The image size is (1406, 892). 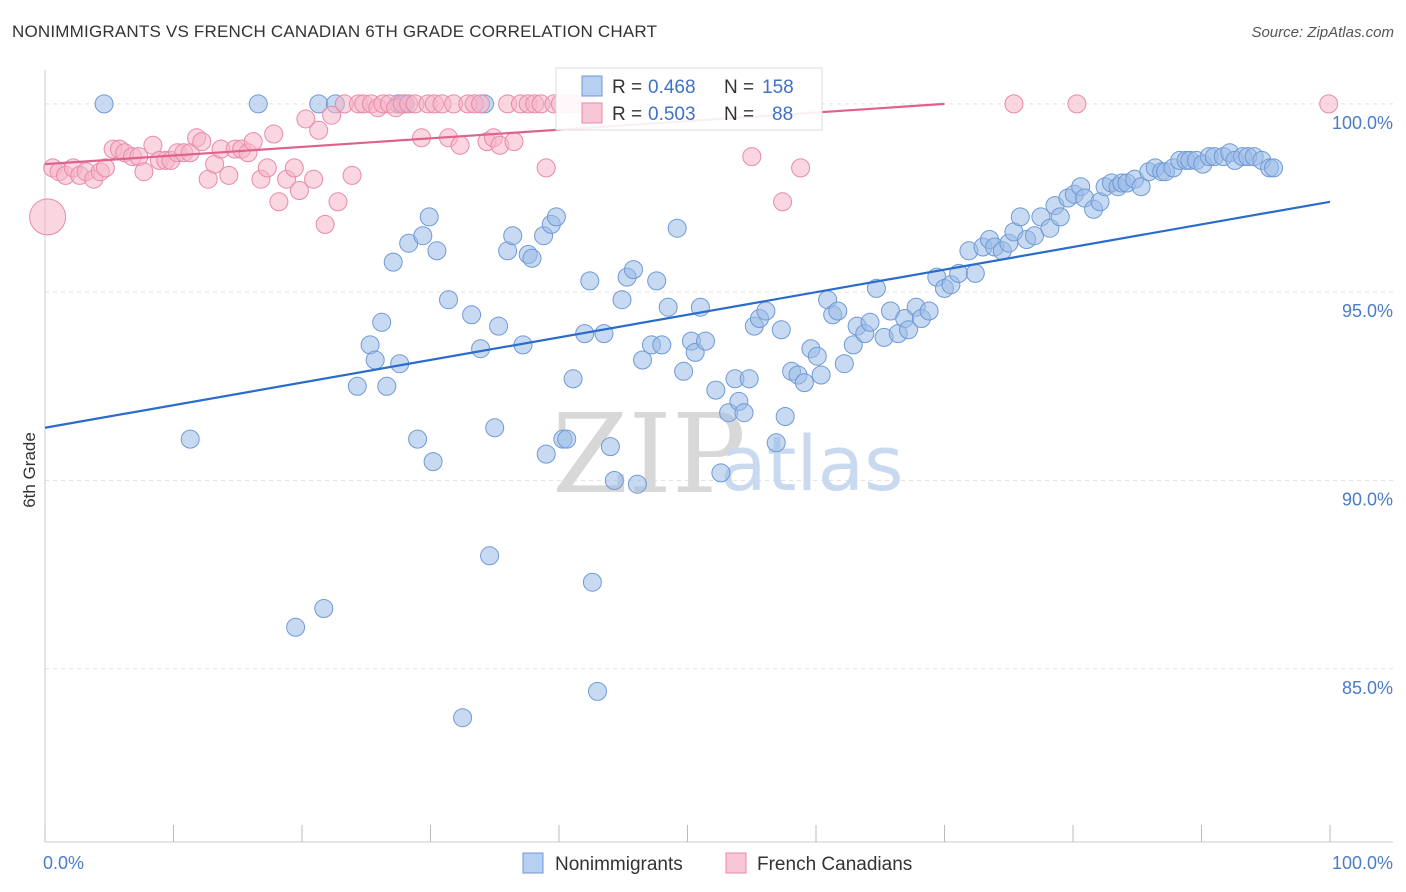 What do you see at coordinates (672, 87) in the screenshot?
I see `stats-r-value-0: 0.468` at bounding box center [672, 87].